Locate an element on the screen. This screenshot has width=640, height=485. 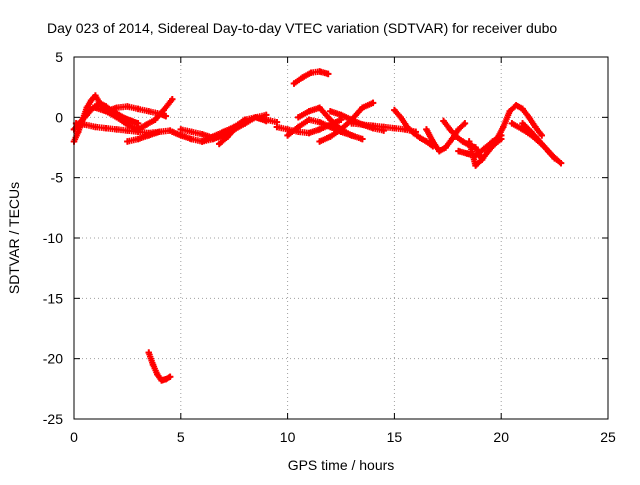
x-tick-label: 5 is located at coordinates (181, 437).